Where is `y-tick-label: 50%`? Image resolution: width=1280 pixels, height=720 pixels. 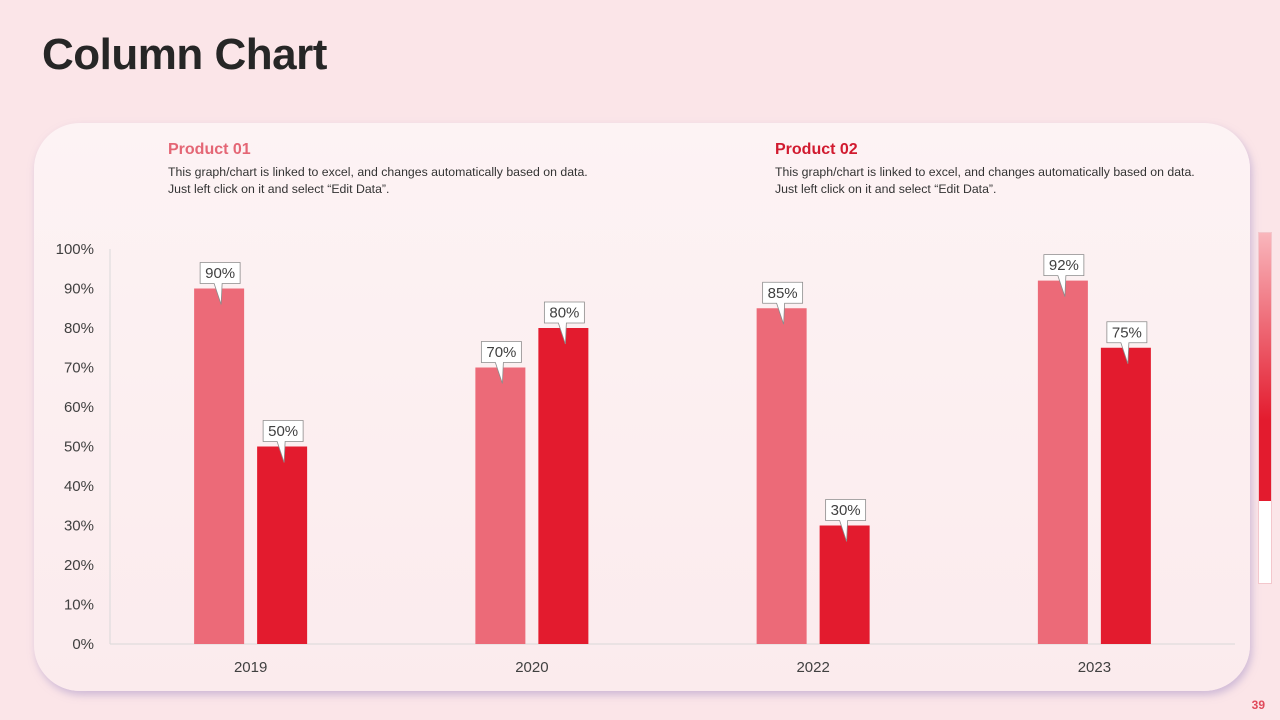 y-tick-label: 50% is located at coordinates (79, 447).